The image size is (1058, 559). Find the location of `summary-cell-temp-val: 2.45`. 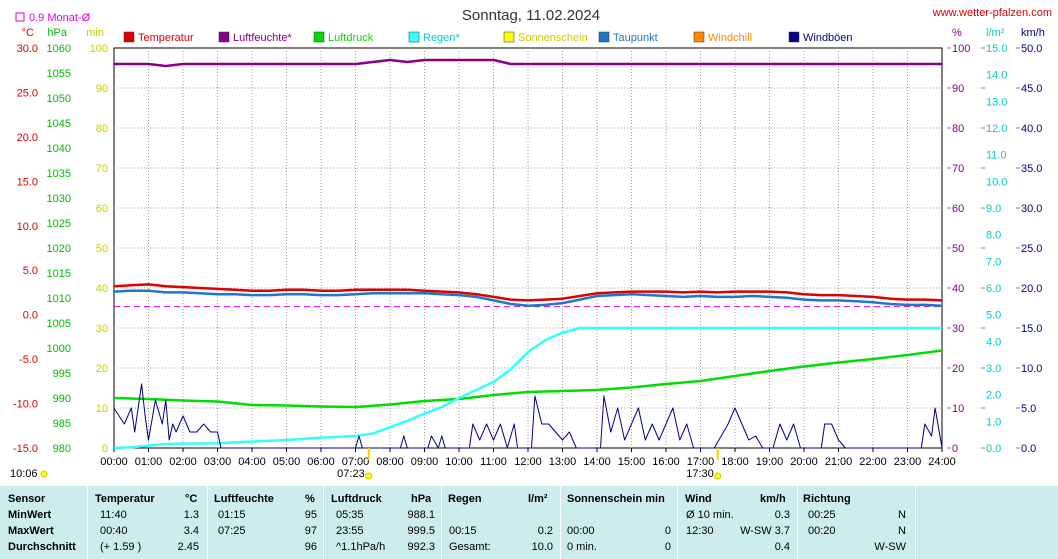

summary-cell-temp-val: 2.45 is located at coordinates (188, 547).